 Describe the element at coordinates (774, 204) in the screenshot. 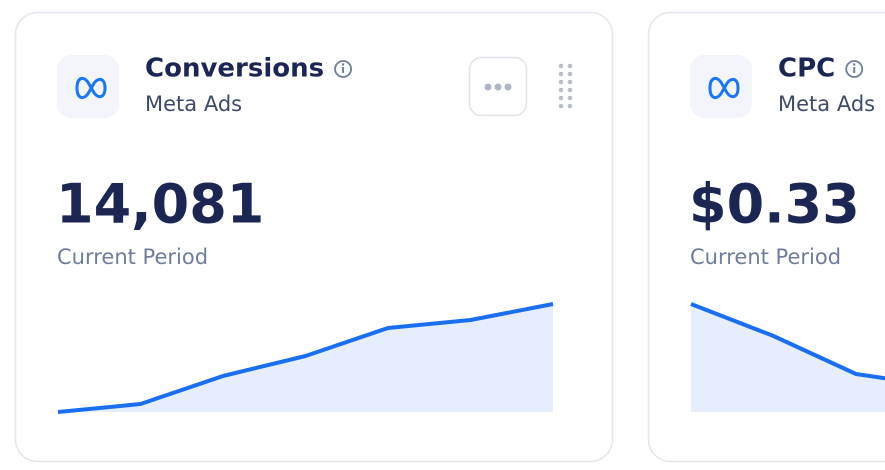

I see `metric-value: $0.33` at that location.